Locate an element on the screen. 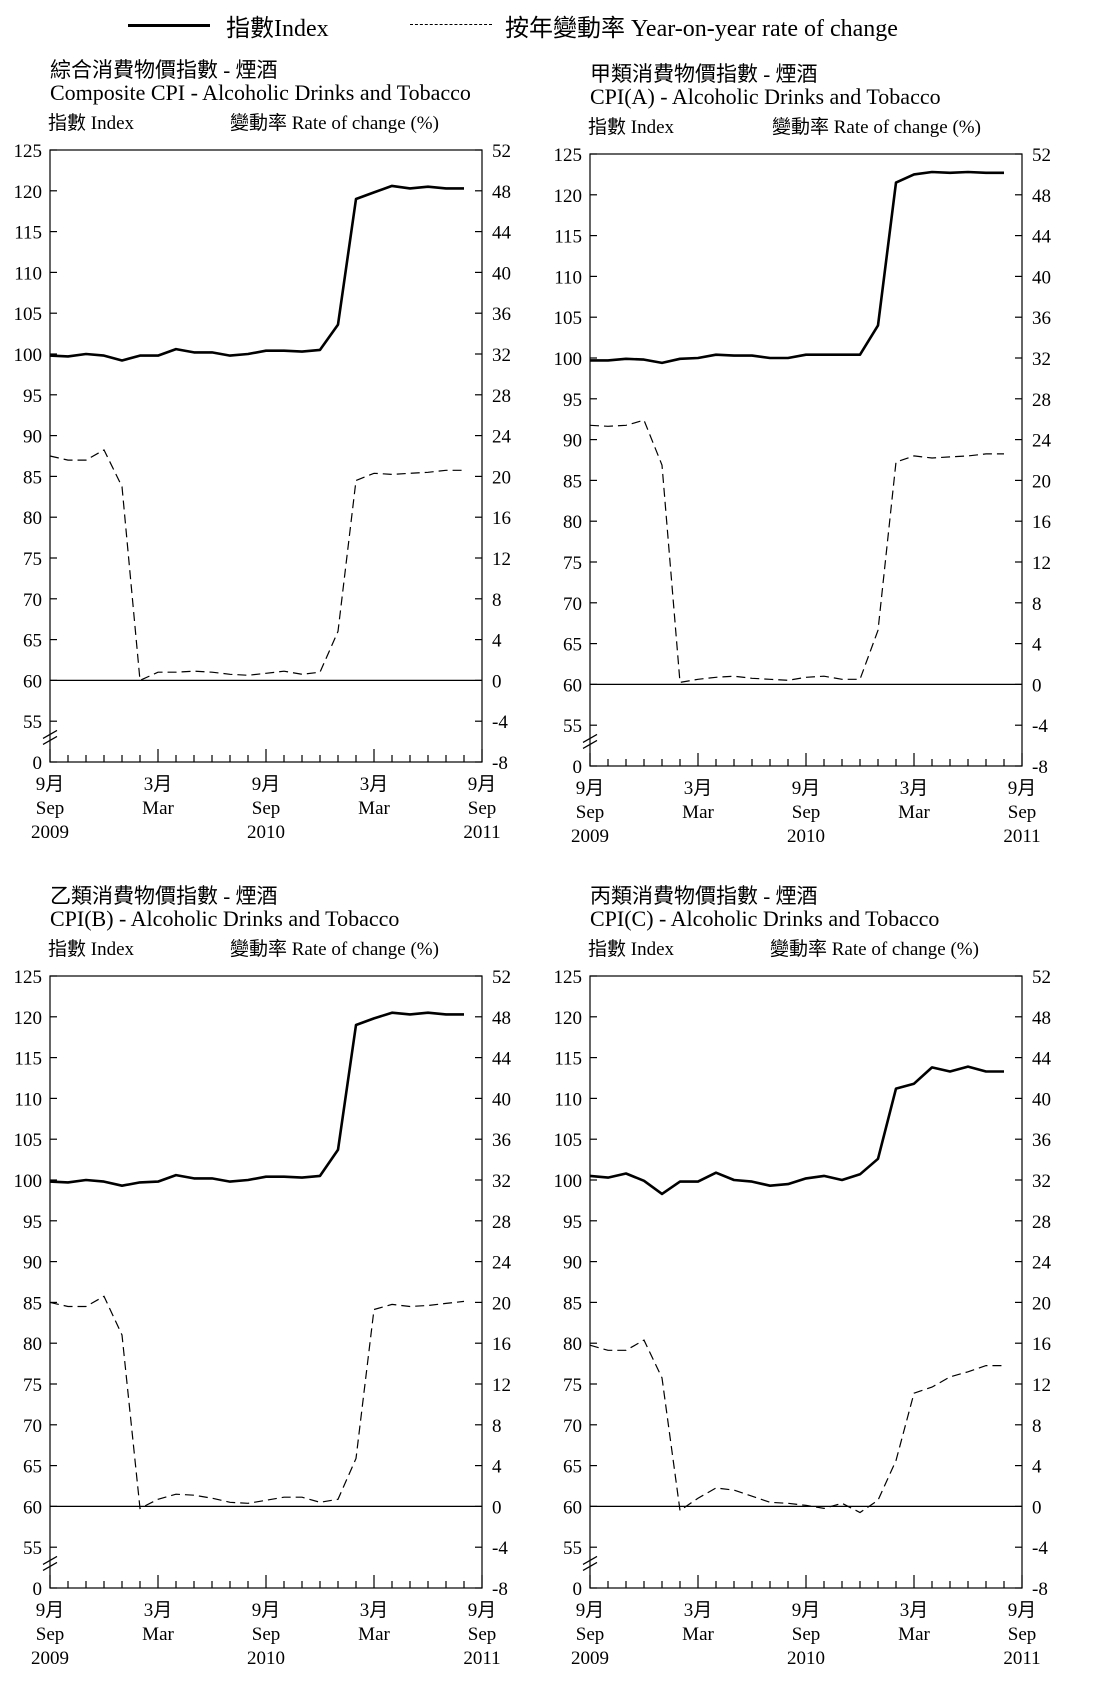 The height and width of the screenshot is (1708, 1103). x-tick-label-year: 2009 is located at coordinates (590, 1658).